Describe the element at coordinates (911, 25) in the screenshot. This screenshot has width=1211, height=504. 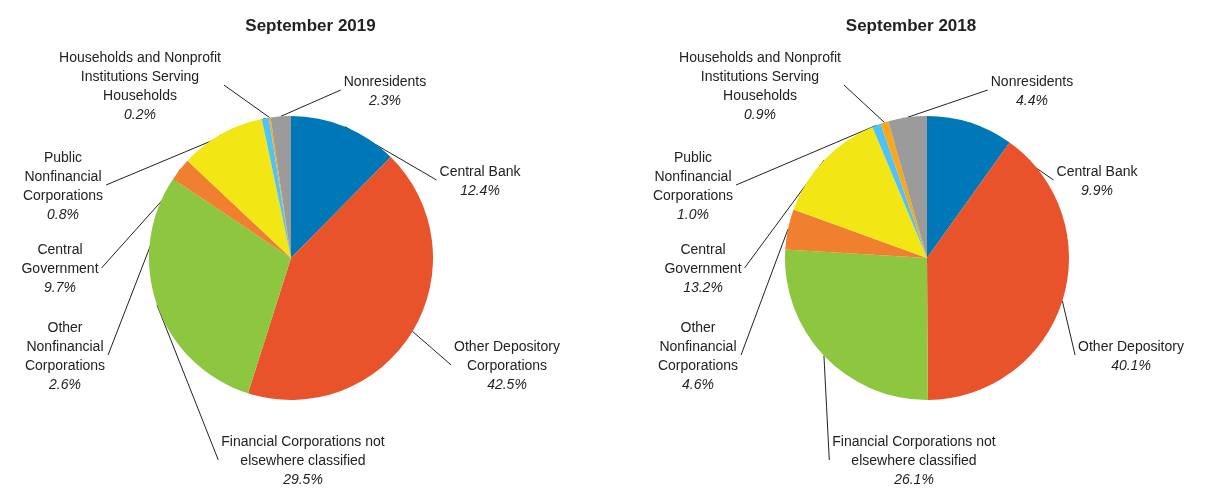
I see `chart-title: September 2018` at that location.